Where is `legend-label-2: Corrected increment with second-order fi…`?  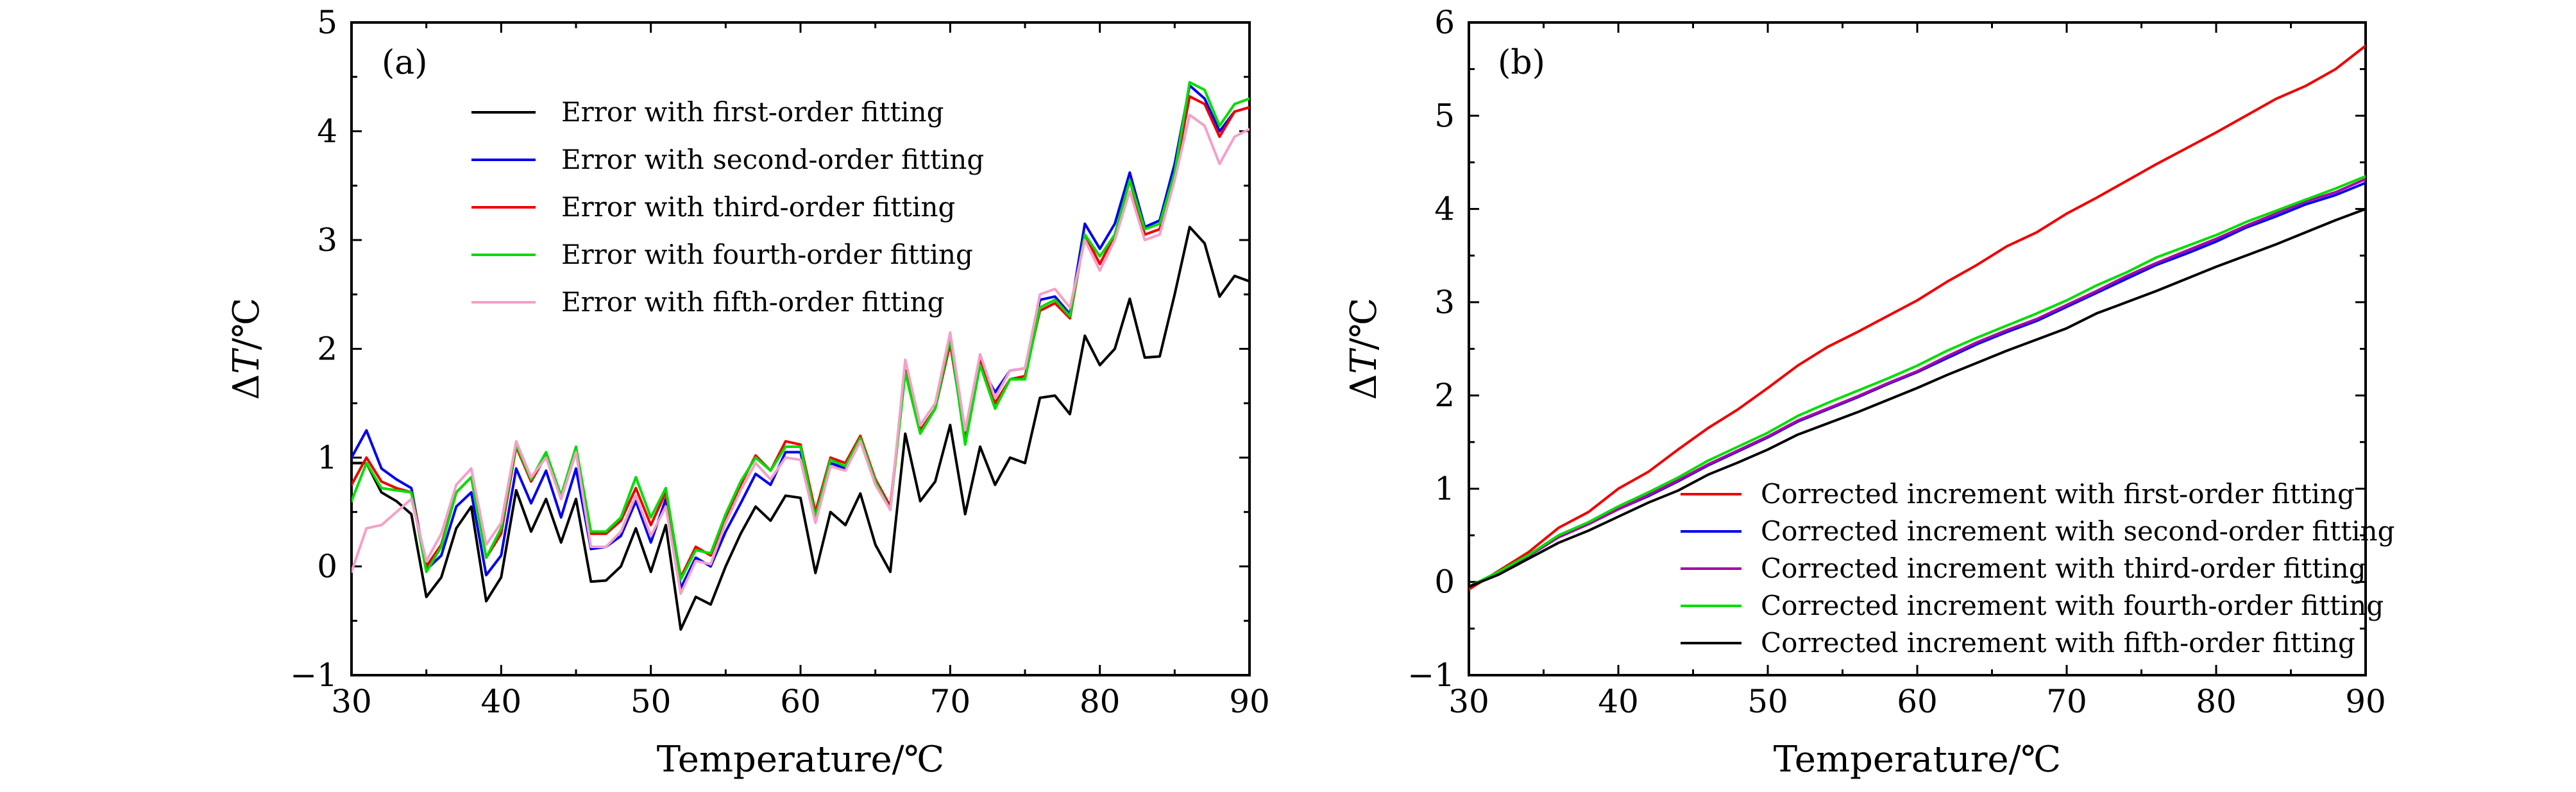 legend-label-2: Corrected increment with second-order fi… is located at coordinates (2078, 531).